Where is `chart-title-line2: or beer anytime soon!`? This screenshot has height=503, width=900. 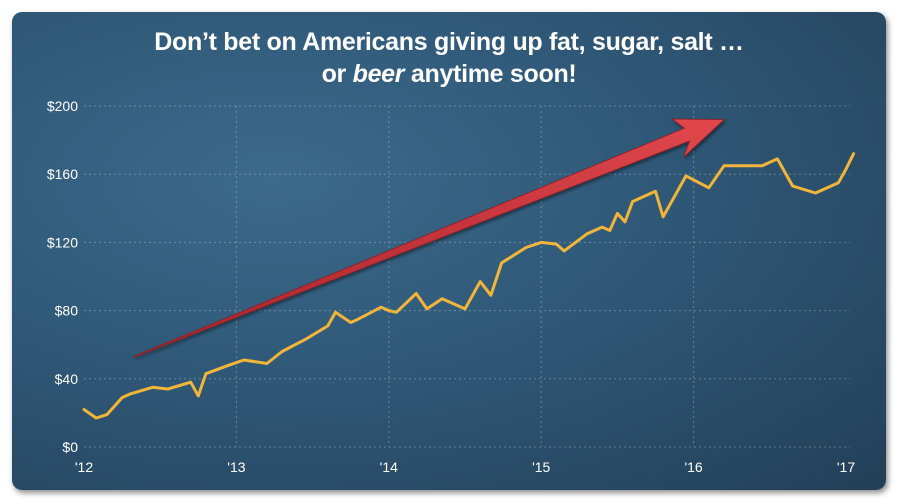
chart-title-line2: or beer anytime soon! is located at coordinates (449, 74).